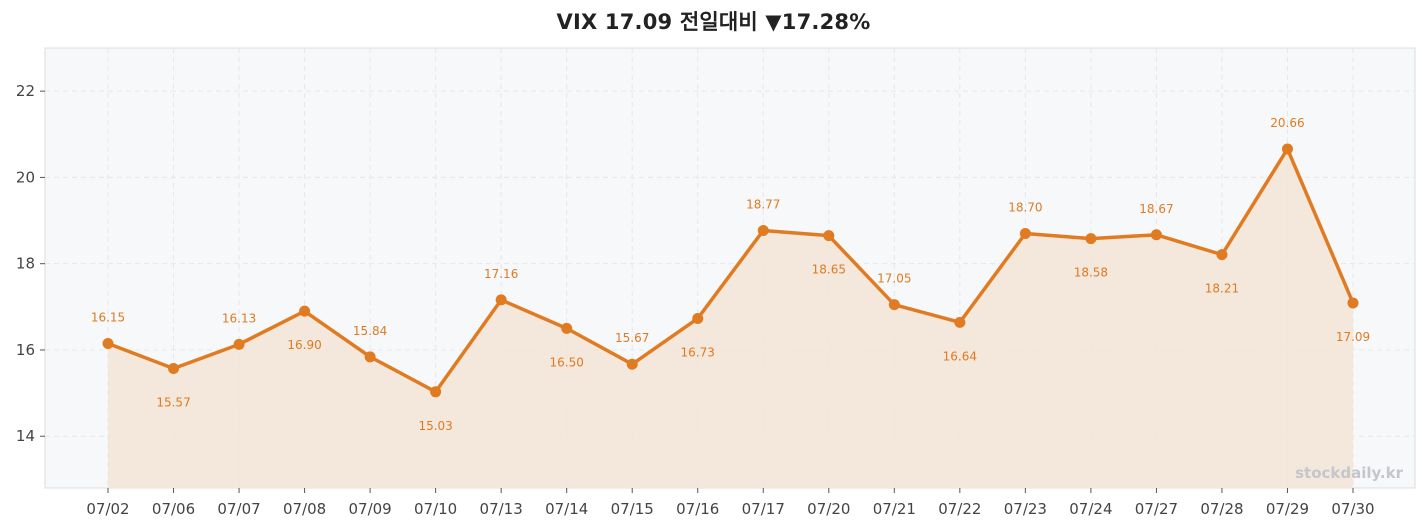 The width and height of the screenshot is (1427, 529). What do you see at coordinates (959, 509) in the screenshot?
I see `x-tick-label-07-22: 07/22` at bounding box center [959, 509].